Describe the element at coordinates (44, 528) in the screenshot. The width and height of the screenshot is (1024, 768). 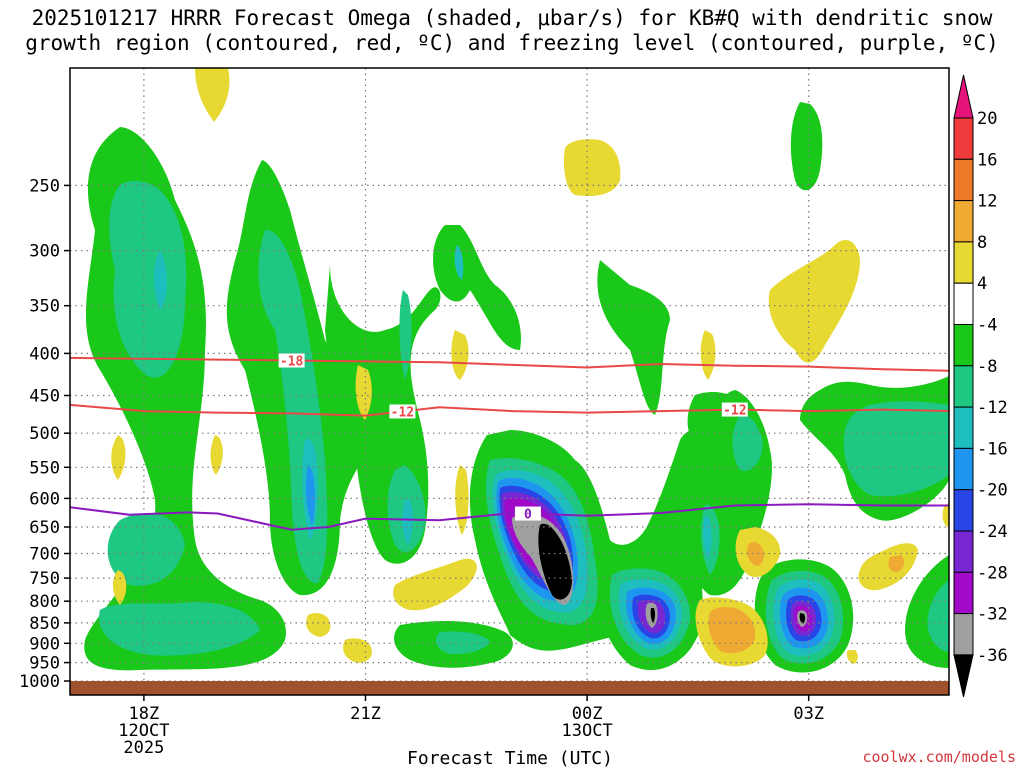
I see `y-tick-label: 650` at that location.